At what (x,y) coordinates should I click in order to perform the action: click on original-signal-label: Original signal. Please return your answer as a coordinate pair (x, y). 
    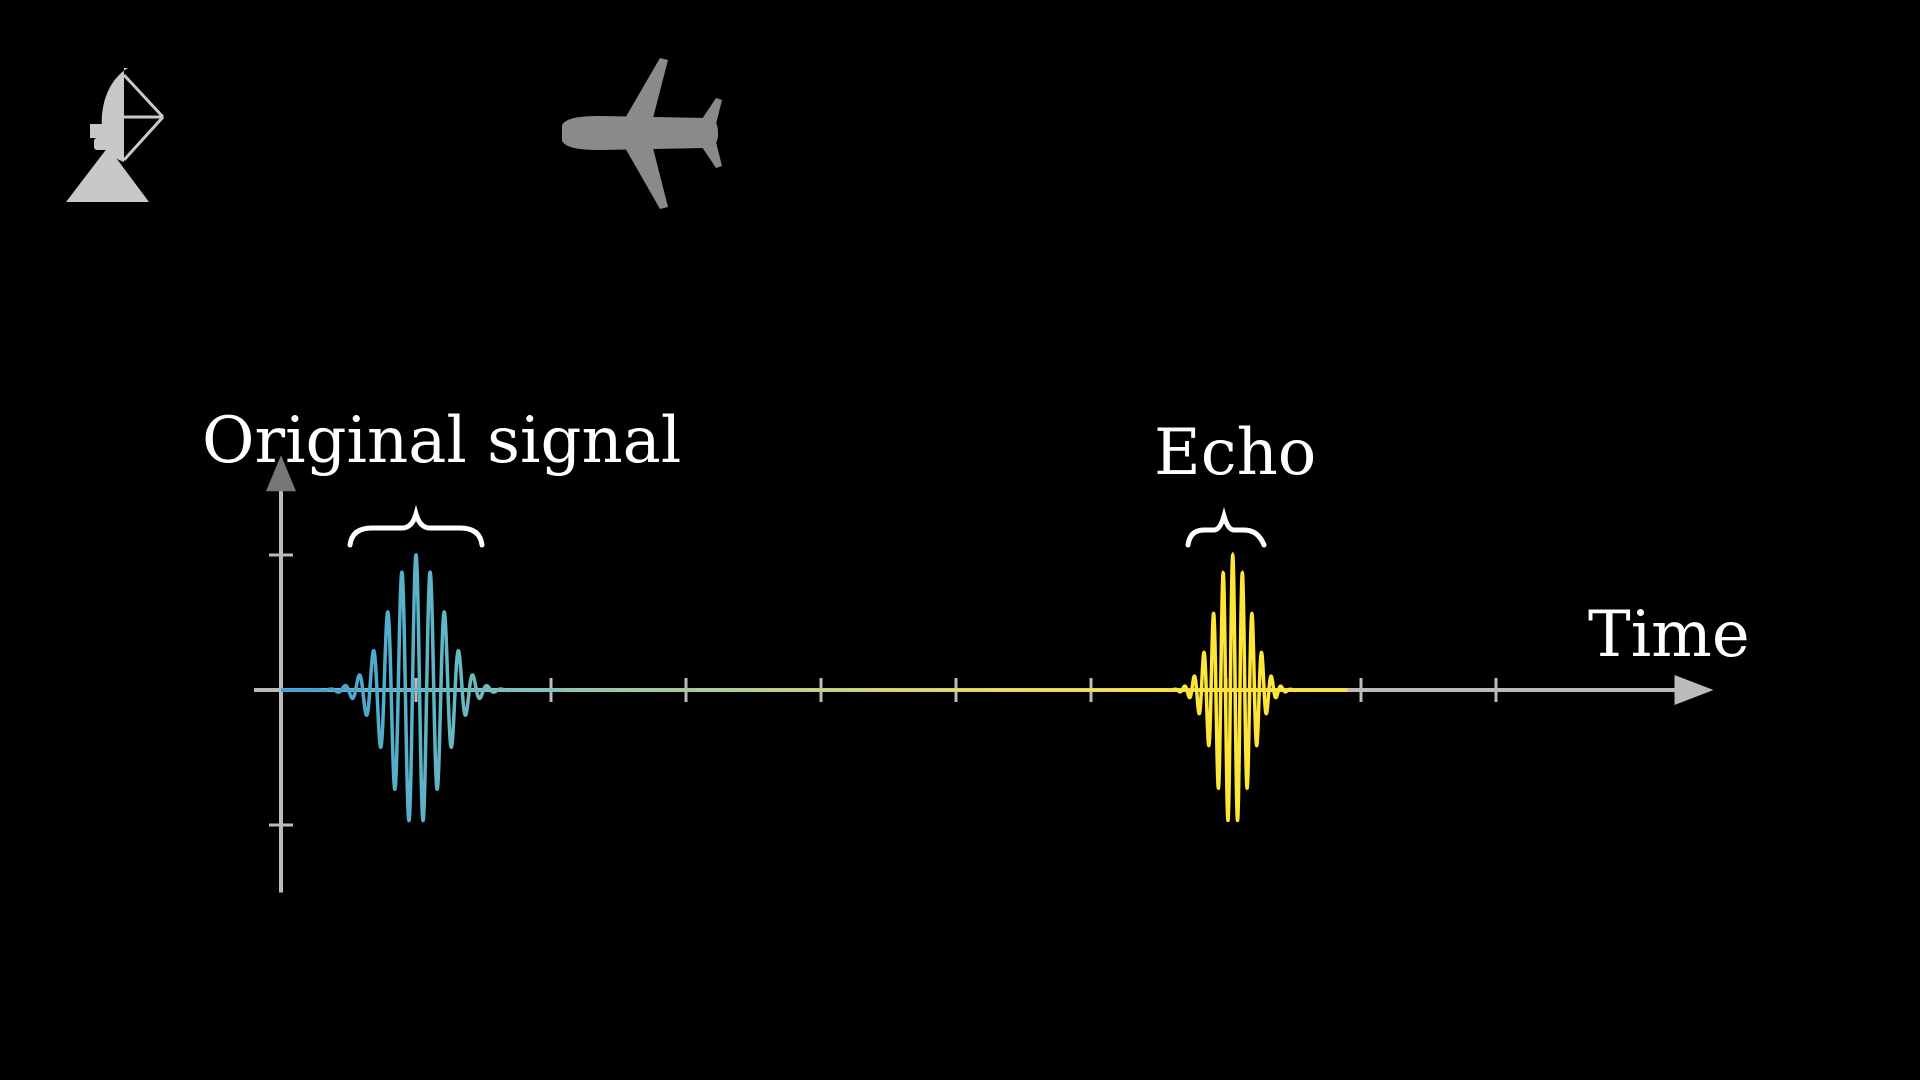
    Looking at the image, I should click on (441, 441).